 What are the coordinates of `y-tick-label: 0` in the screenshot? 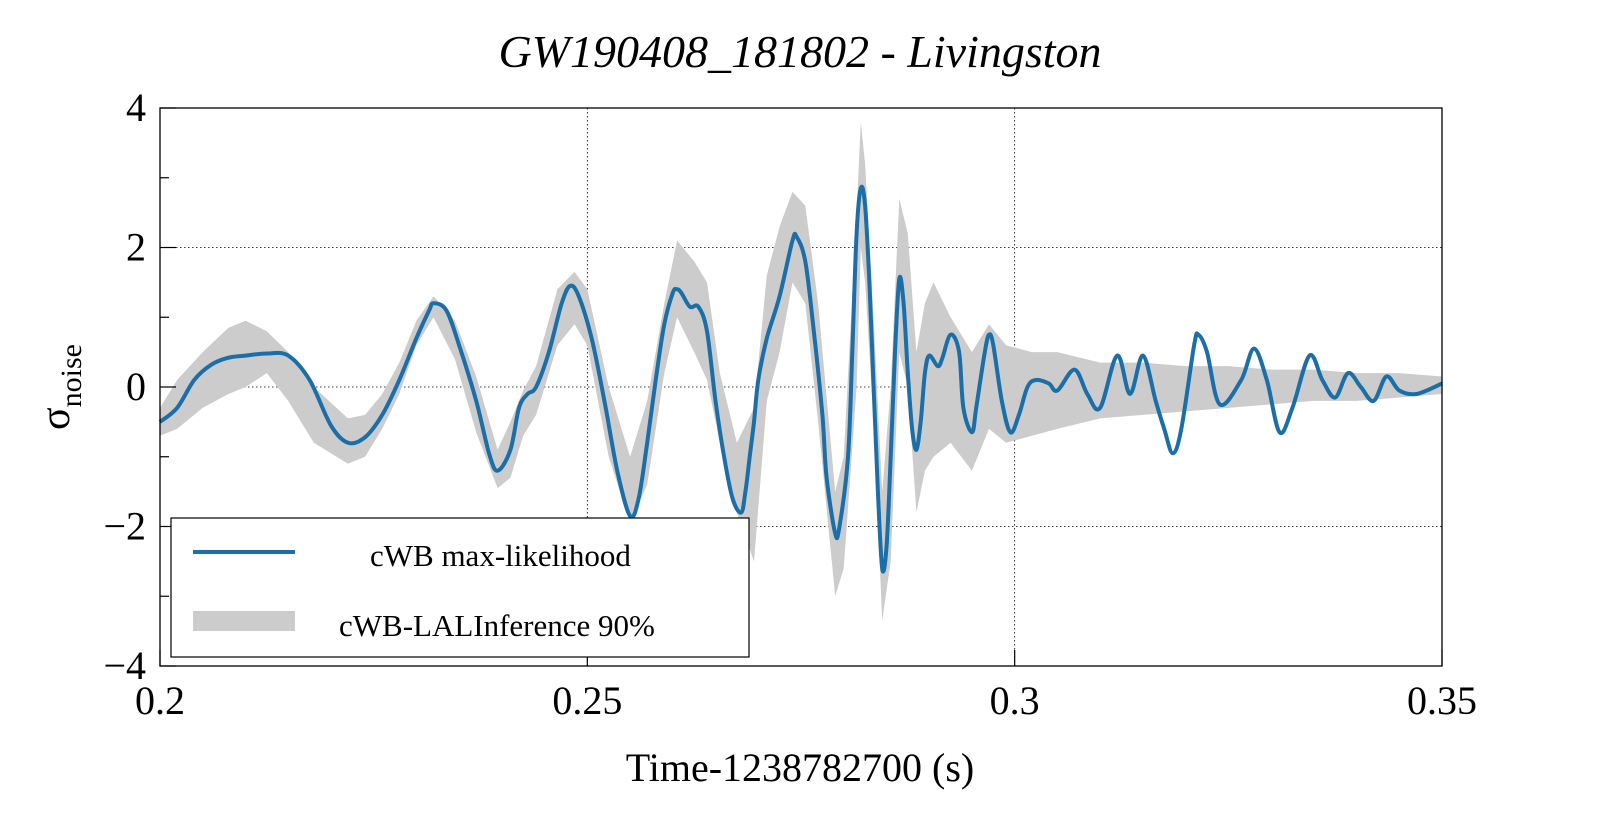 It's located at (136, 386).